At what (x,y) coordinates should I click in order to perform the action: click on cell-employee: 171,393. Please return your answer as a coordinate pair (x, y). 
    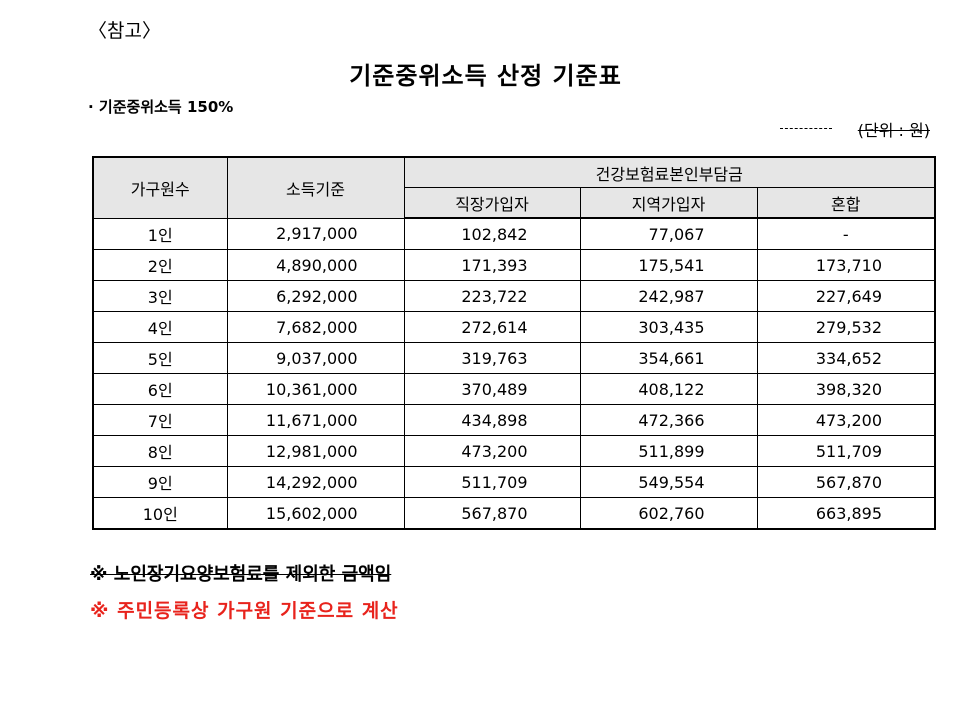
    Looking at the image, I should click on (492, 265).